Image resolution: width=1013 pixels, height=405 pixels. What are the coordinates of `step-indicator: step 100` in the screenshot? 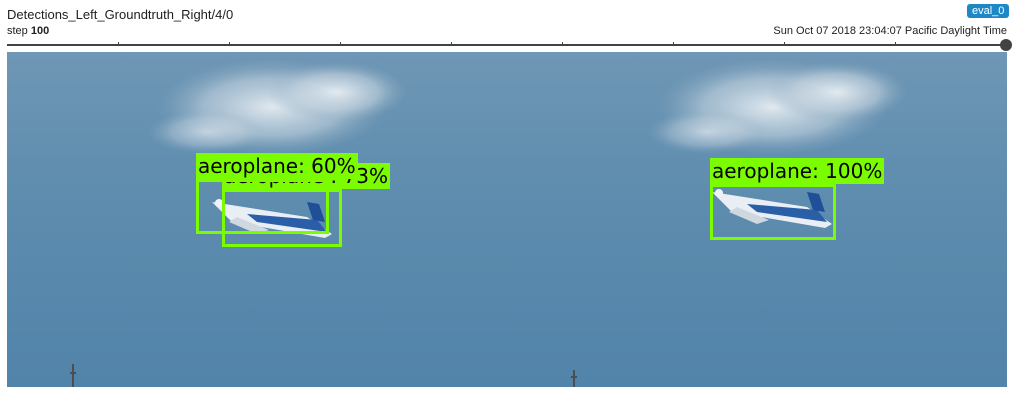 It's located at (28, 31).